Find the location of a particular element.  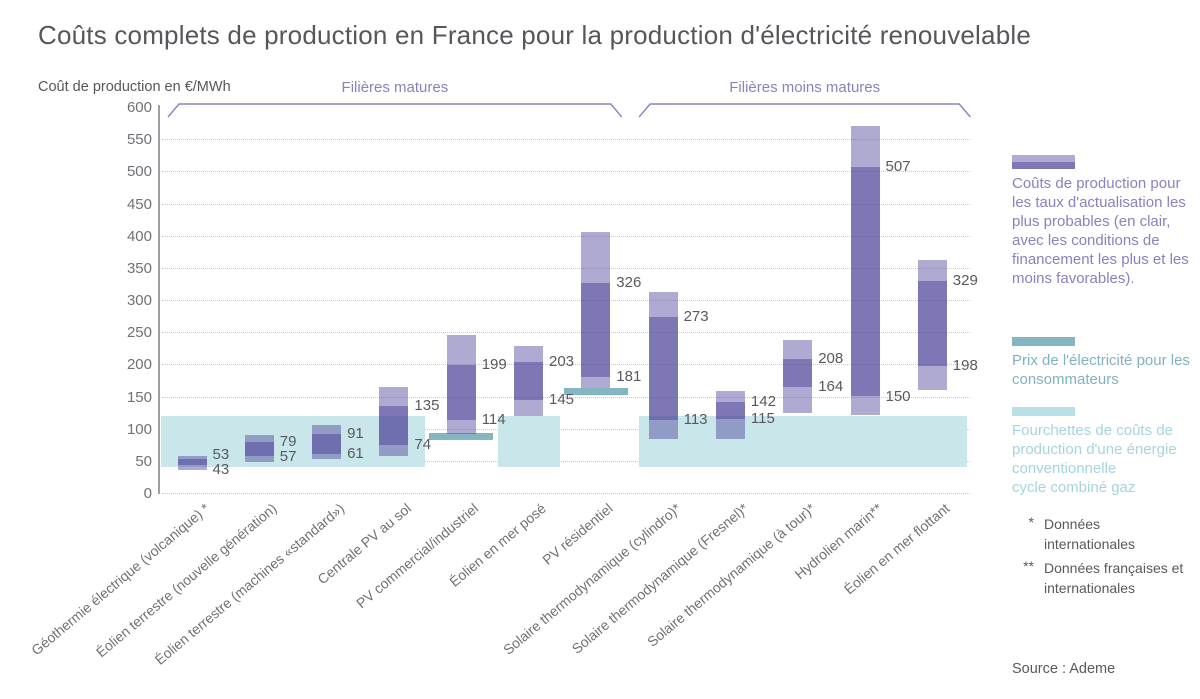

bar-probable-range-eolien-en-mer-flottant is located at coordinates (932, 323).